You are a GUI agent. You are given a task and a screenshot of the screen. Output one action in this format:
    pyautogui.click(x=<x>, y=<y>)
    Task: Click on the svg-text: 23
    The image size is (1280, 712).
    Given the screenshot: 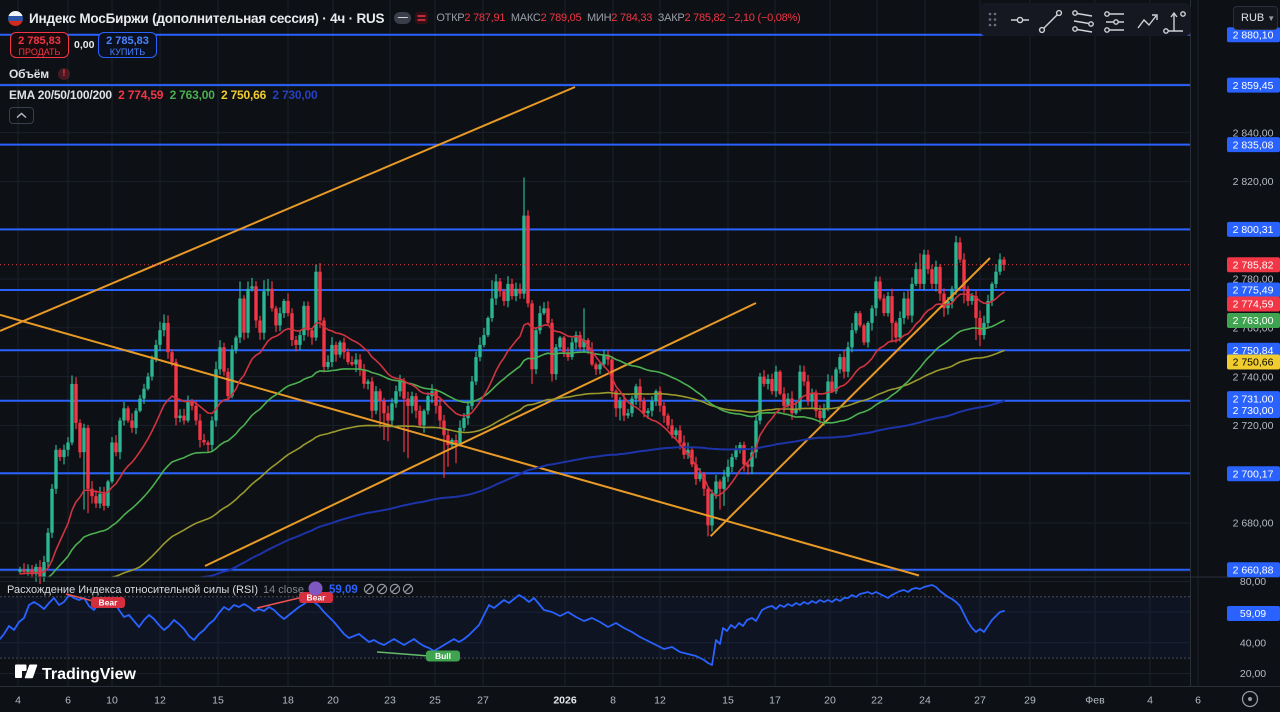 What is the action you would take?
    pyautogui.click(x=390, y=701)
    